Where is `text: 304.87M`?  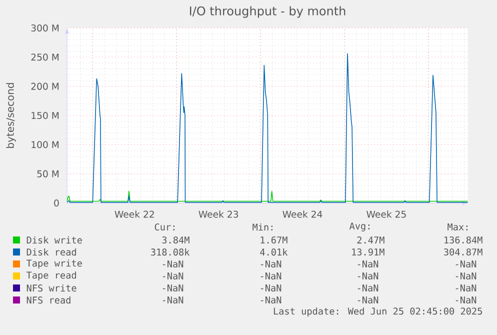
text: 304.87M is located at coordinates (463, 252).